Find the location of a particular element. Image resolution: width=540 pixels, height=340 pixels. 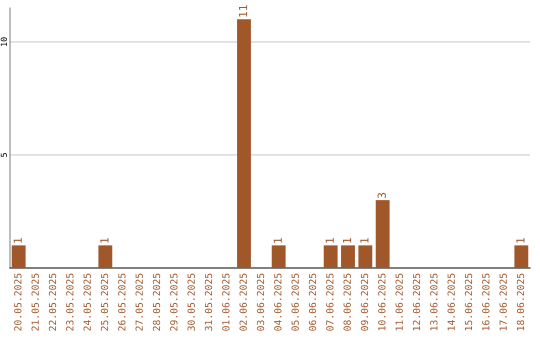

x-tick-label: 28.05.2025 is located at coordinates (156, 302).